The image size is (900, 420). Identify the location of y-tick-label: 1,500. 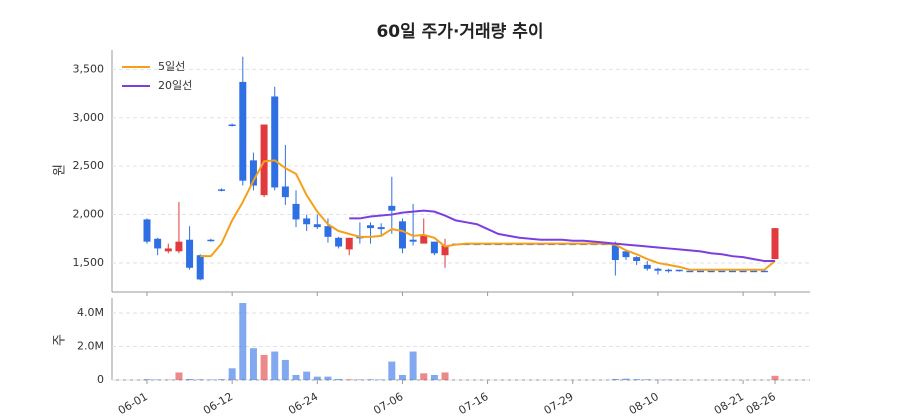
(89, 262).